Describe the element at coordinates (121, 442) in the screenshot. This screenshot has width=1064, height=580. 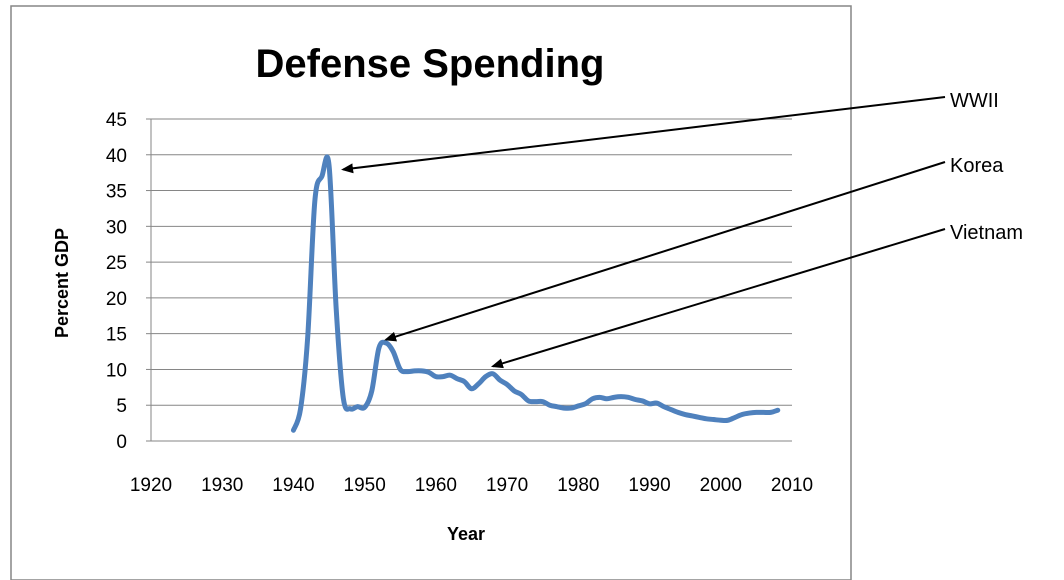
I see `y-tick-label: 0` at that location.